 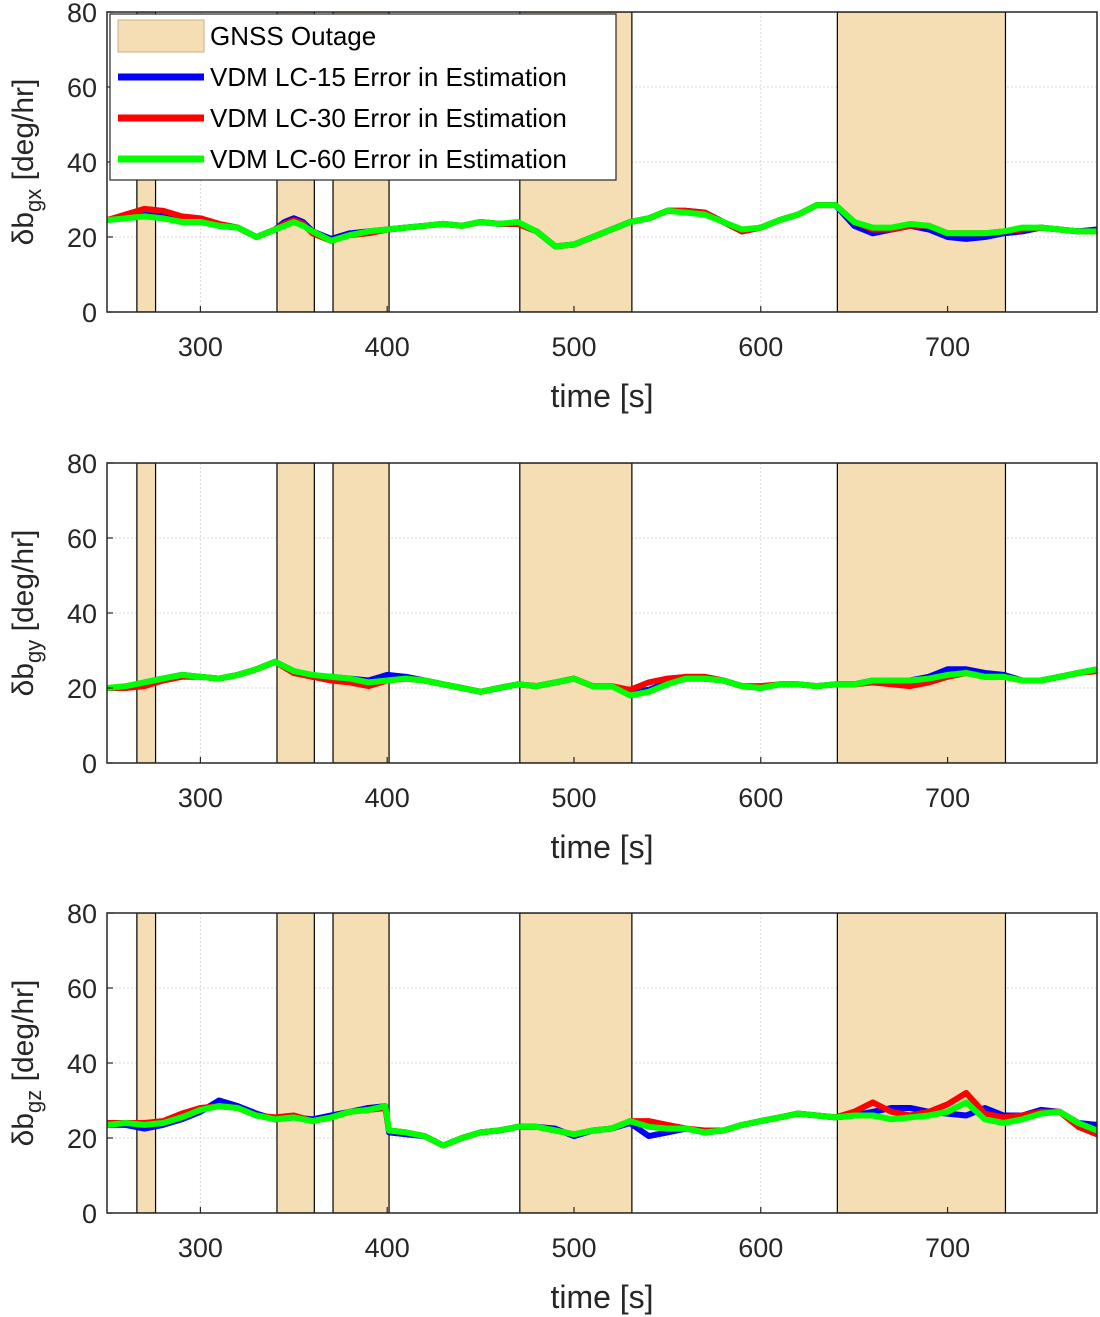 I want to click on y-axis-label: δbgx [deg/hr], so click(x=26, y=162).